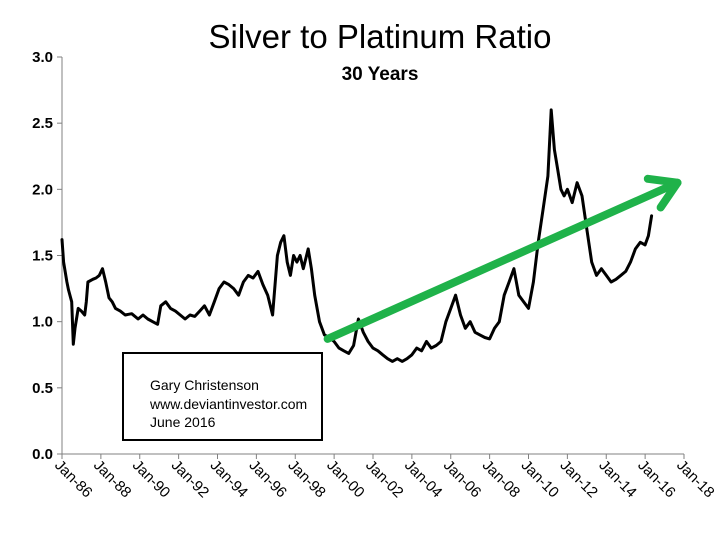 This screenshot has height=534, width=723. I want to click on y-tick-label: 0.5, so click(42, 388).